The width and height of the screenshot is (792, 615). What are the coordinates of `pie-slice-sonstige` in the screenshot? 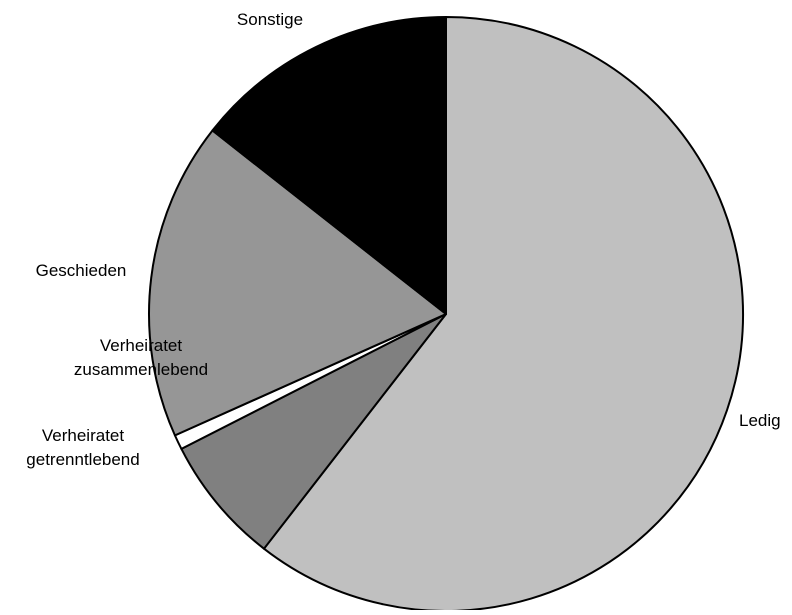 It's located at (329, 165).